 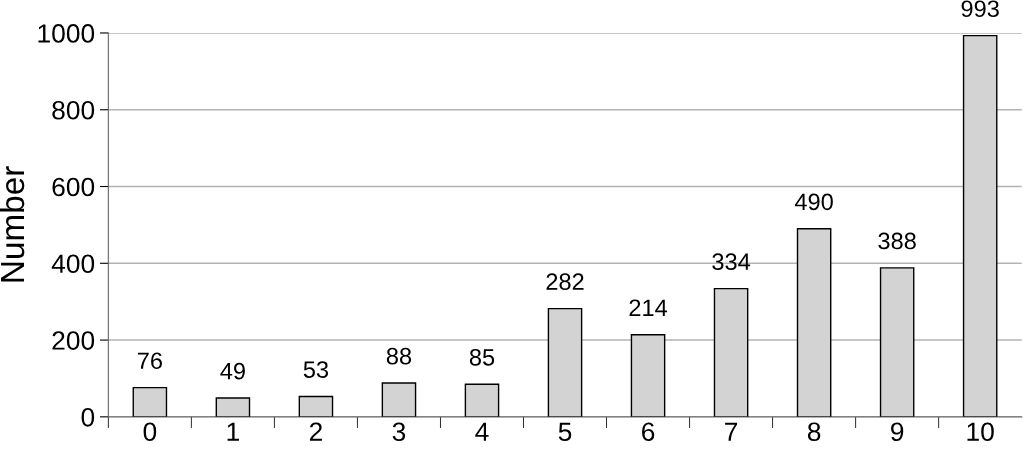 I want to click on x-tick-label: 7, so click(x=731, y=431).